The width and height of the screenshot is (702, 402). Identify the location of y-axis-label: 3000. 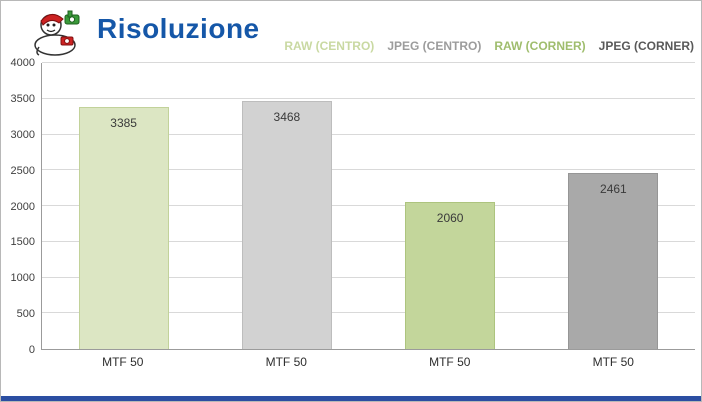
(22, 134).